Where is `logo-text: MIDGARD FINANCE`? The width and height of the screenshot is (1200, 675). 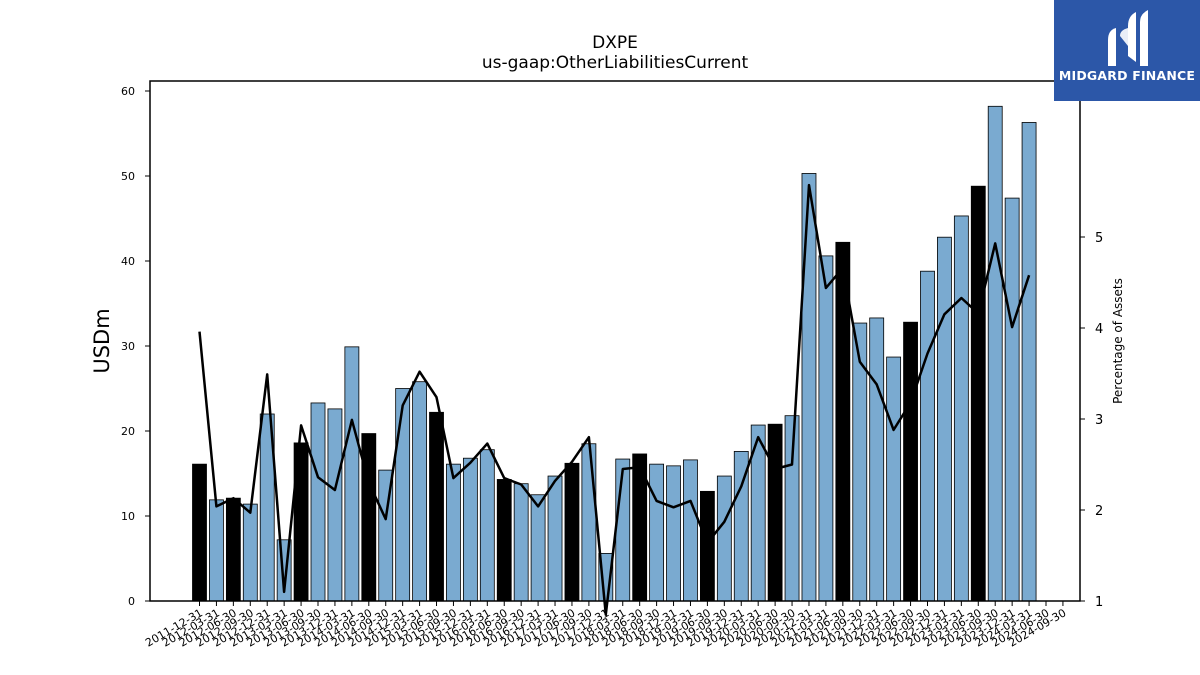 logo-text: MIDGARD FINANCE is located at coordinates (1127, 75).